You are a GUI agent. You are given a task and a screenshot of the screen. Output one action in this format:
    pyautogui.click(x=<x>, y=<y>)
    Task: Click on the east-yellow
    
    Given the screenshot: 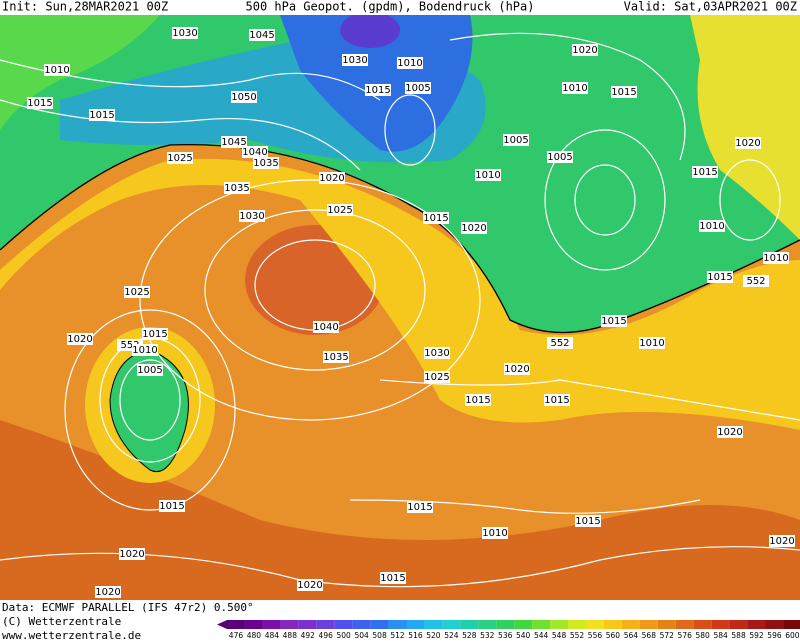 What is the action you would take?
    pyautogui.click(x=745, y=127)
    